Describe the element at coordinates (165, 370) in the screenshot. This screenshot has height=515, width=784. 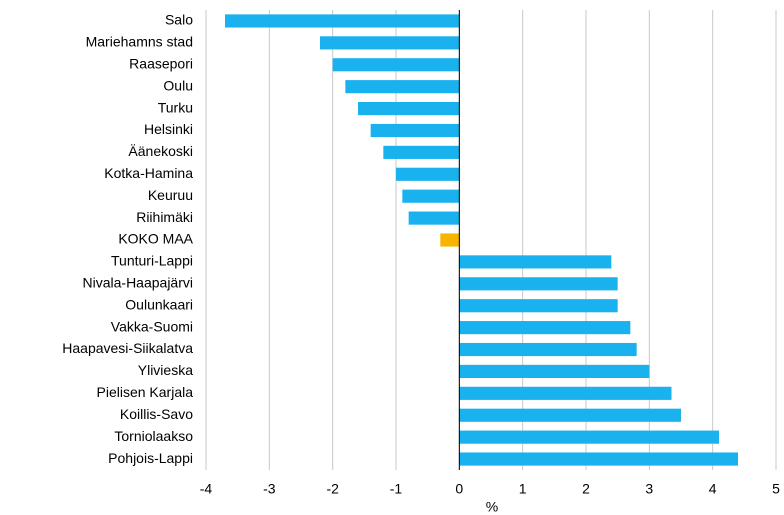
I see `y-tick-label: Ylivieska` at that location.